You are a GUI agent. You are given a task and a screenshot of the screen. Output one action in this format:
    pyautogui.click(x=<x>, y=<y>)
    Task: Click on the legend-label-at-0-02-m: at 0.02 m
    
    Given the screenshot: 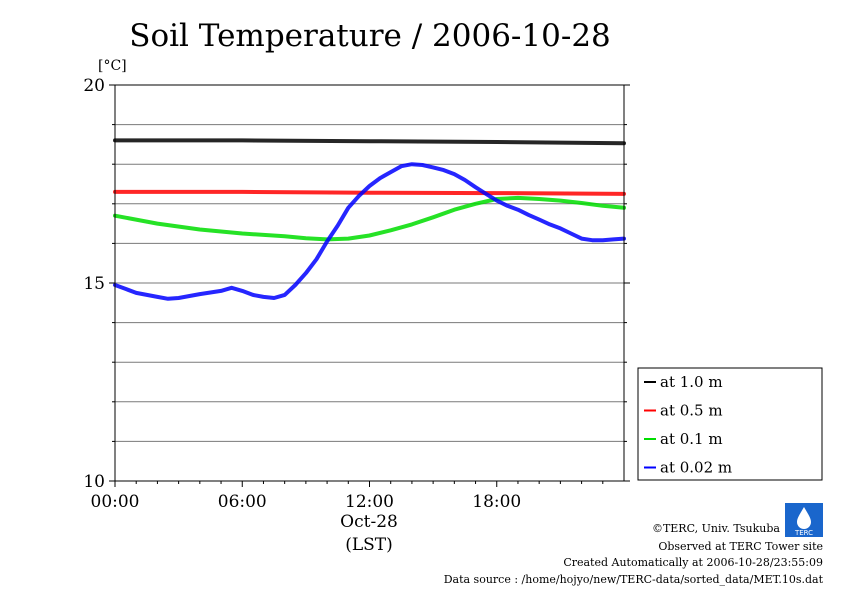 What is the action you would take?
    pyautogui.click(x=696, y=468)
    